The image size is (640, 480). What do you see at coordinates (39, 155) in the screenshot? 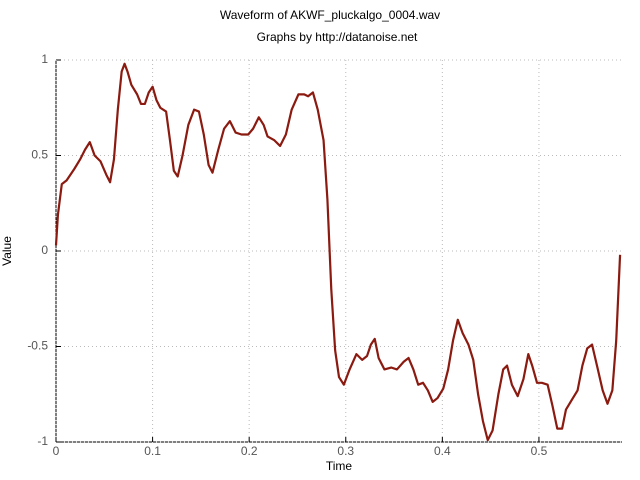
I see `y-tick-label: 0.5` at bounding box center [39, 155].